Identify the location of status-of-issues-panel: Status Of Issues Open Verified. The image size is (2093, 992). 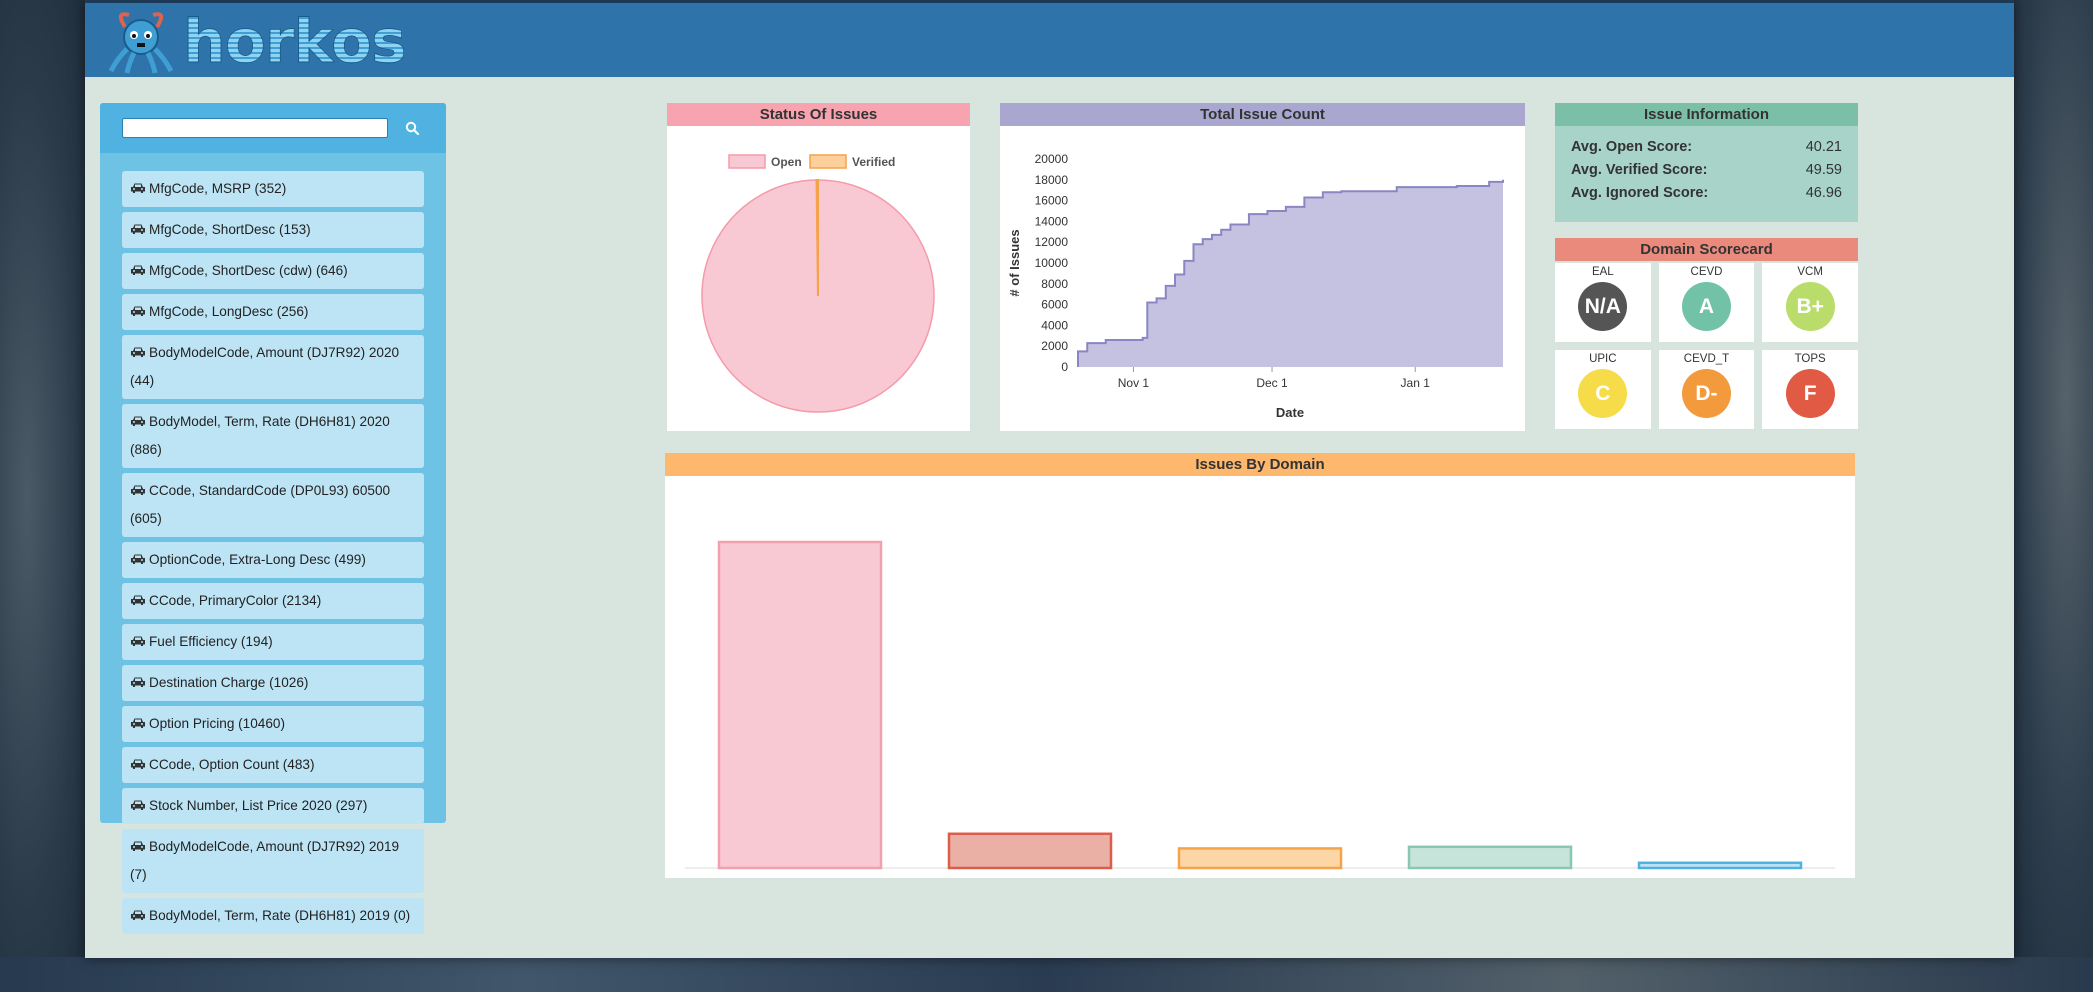
(818, 267).